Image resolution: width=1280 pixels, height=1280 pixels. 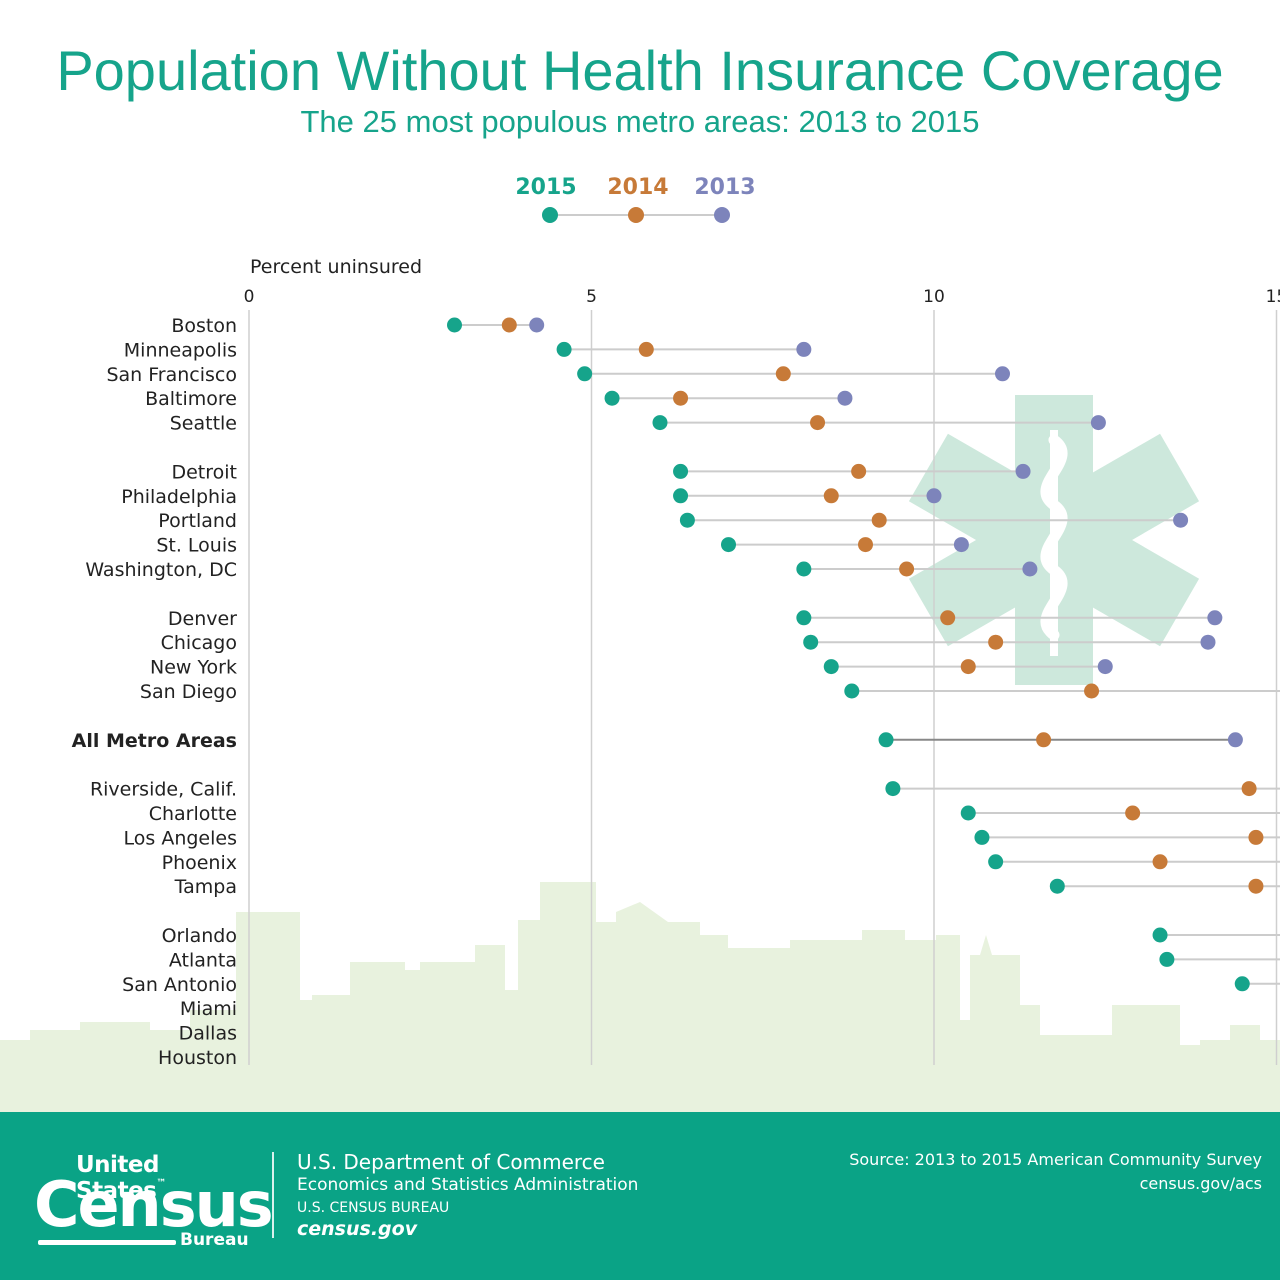 I want to click on x-tick-label: 0, so click(x=249, y=297).